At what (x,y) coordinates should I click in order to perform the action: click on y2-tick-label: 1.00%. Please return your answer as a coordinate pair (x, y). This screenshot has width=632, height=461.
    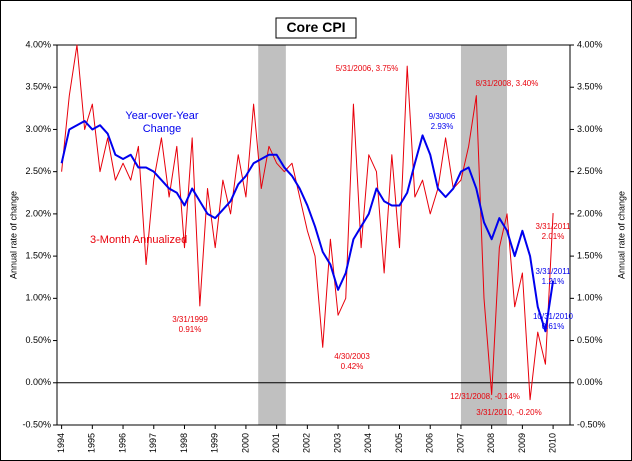
    Looking at the image, I should click on (590, 298).